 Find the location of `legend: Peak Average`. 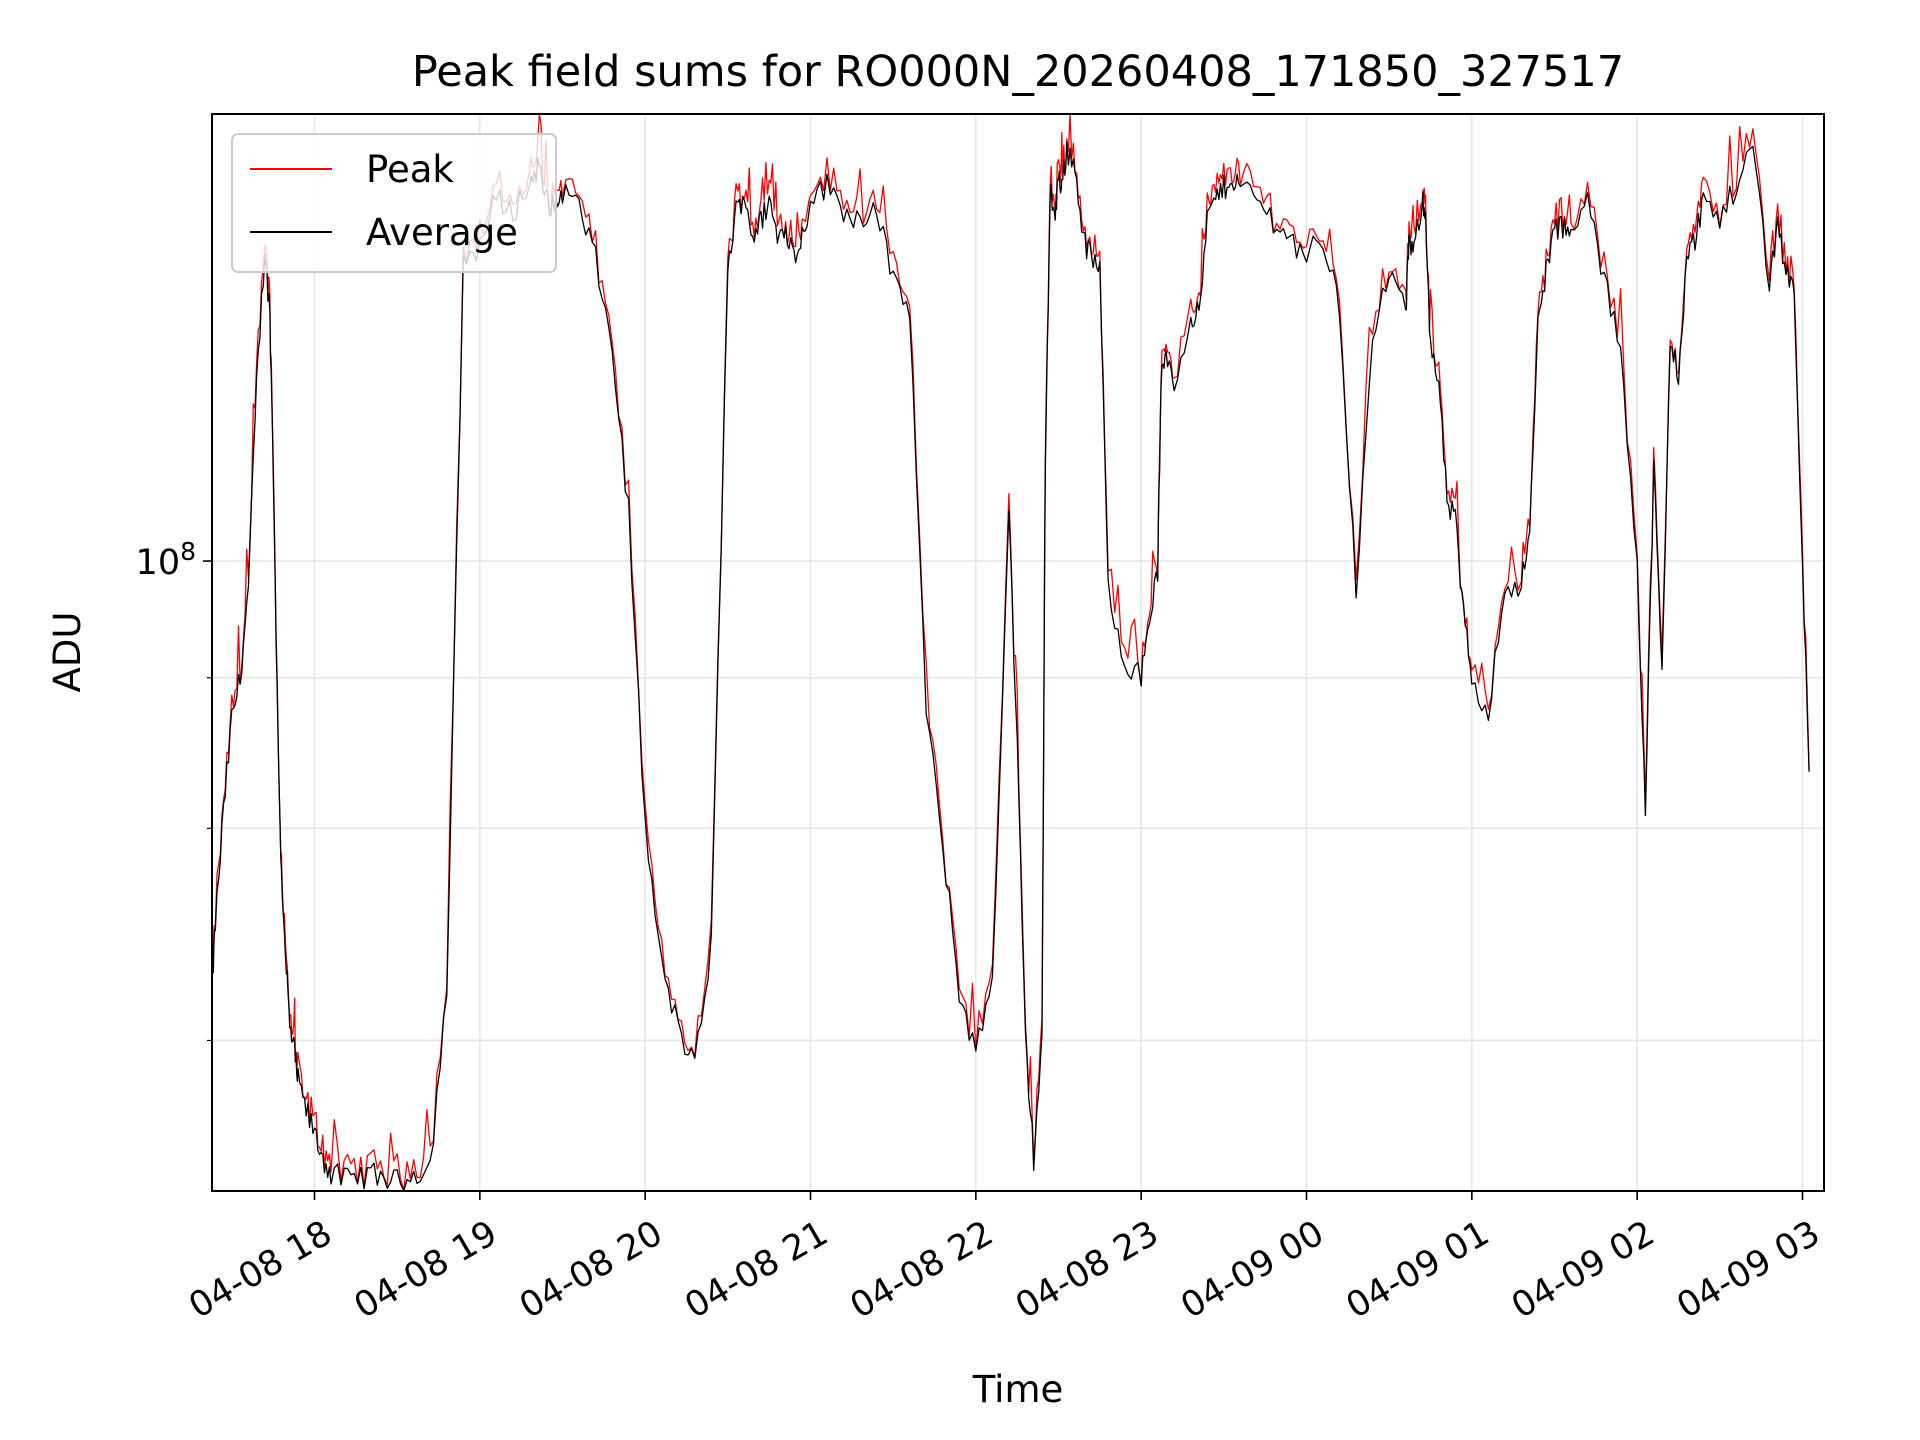

legend: Peak Average is located at coordinates (394, 203).